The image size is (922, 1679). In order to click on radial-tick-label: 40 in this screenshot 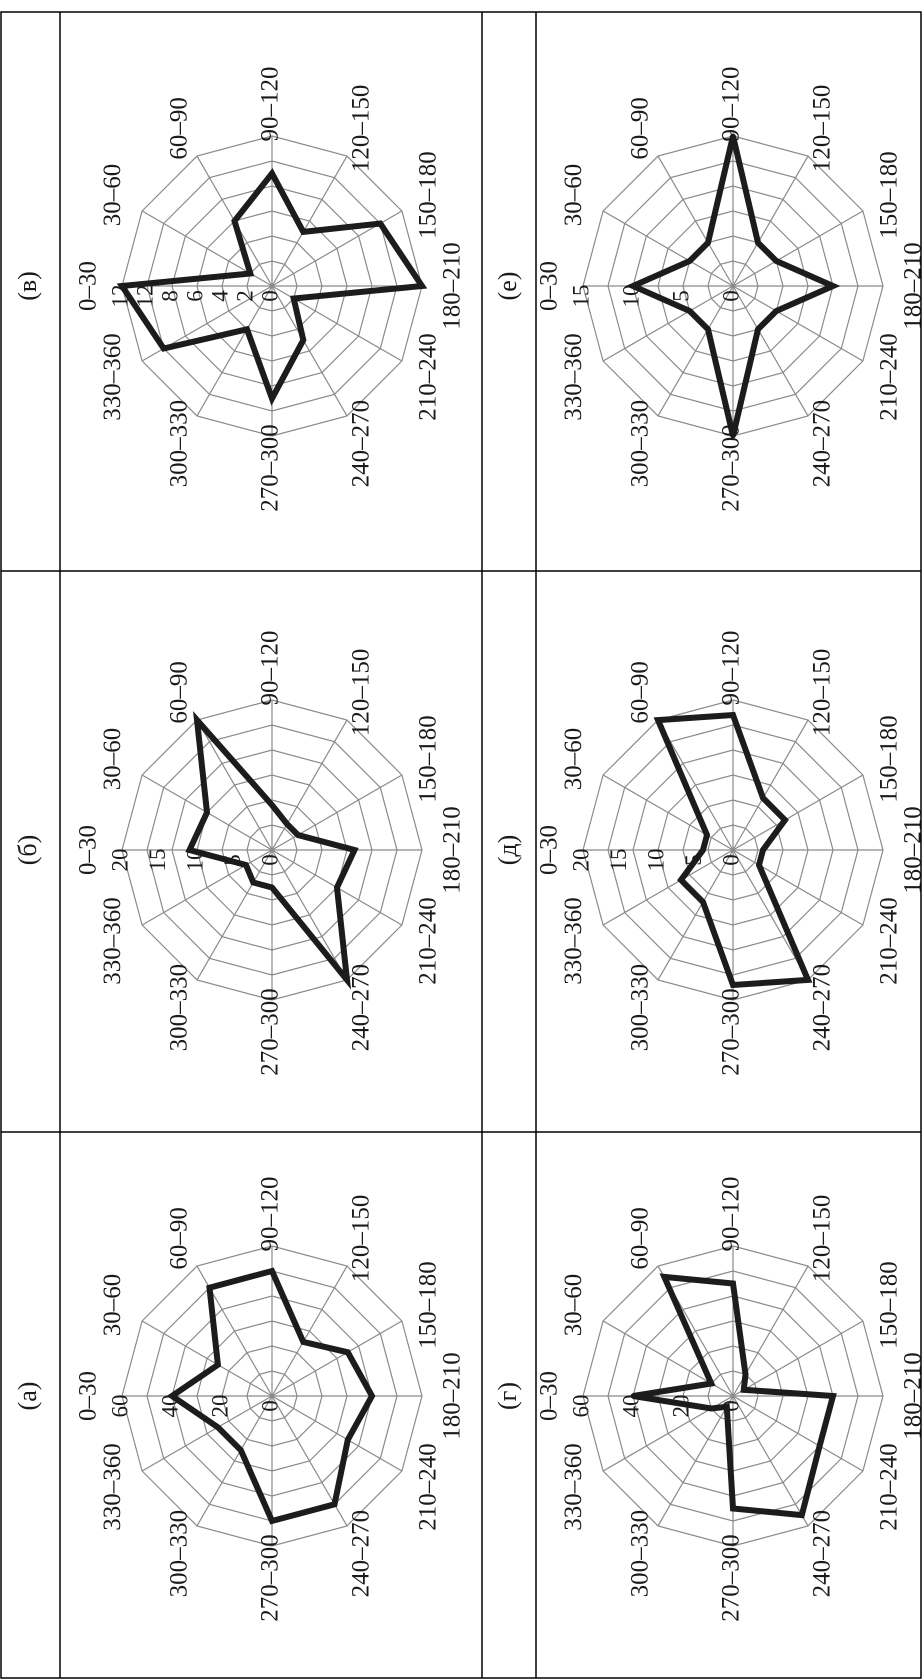, I will do `click(630, 1406)`.